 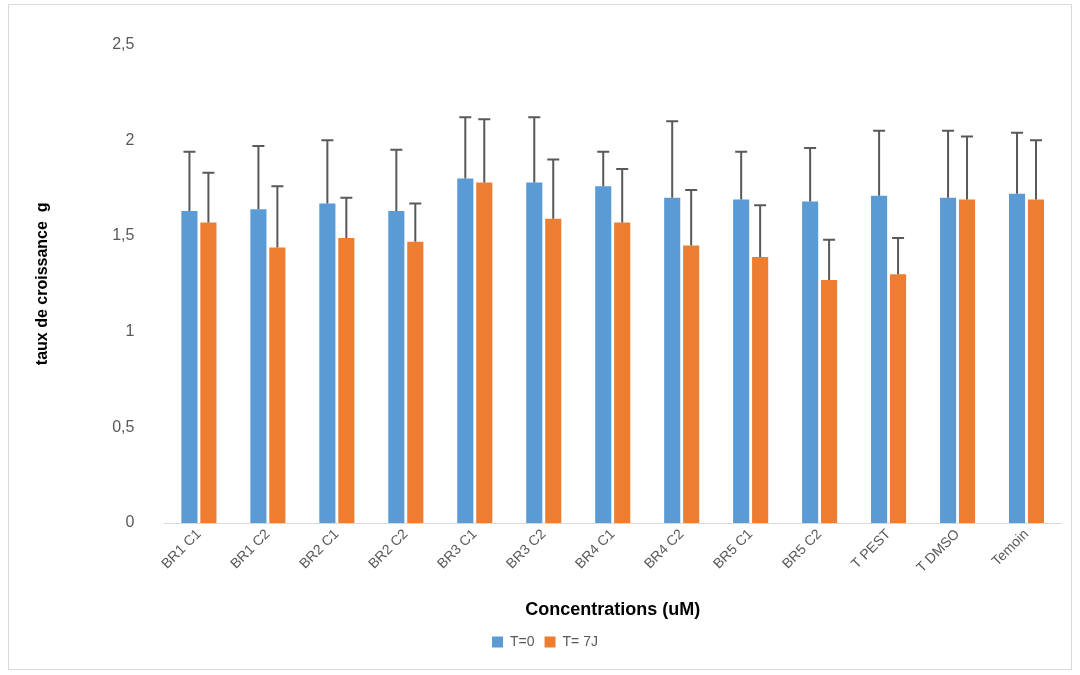 I want to click on legend-label: T=0, so click(x=522, y=640).